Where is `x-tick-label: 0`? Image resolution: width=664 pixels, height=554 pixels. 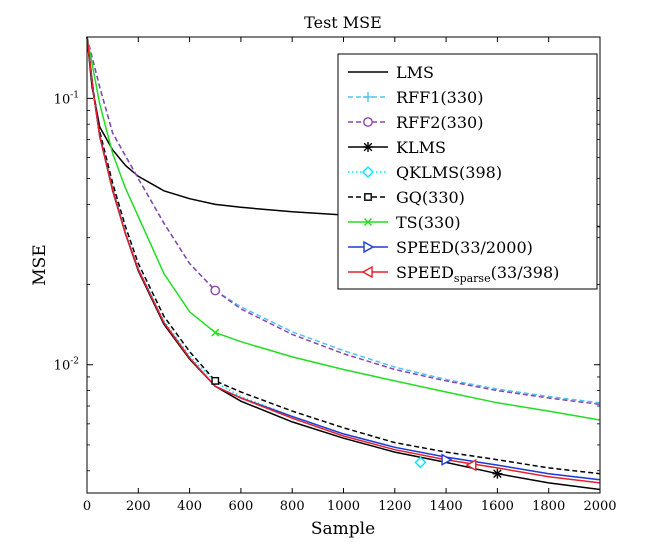
x-tick-label: 0 is located at coordinates (87, 506).